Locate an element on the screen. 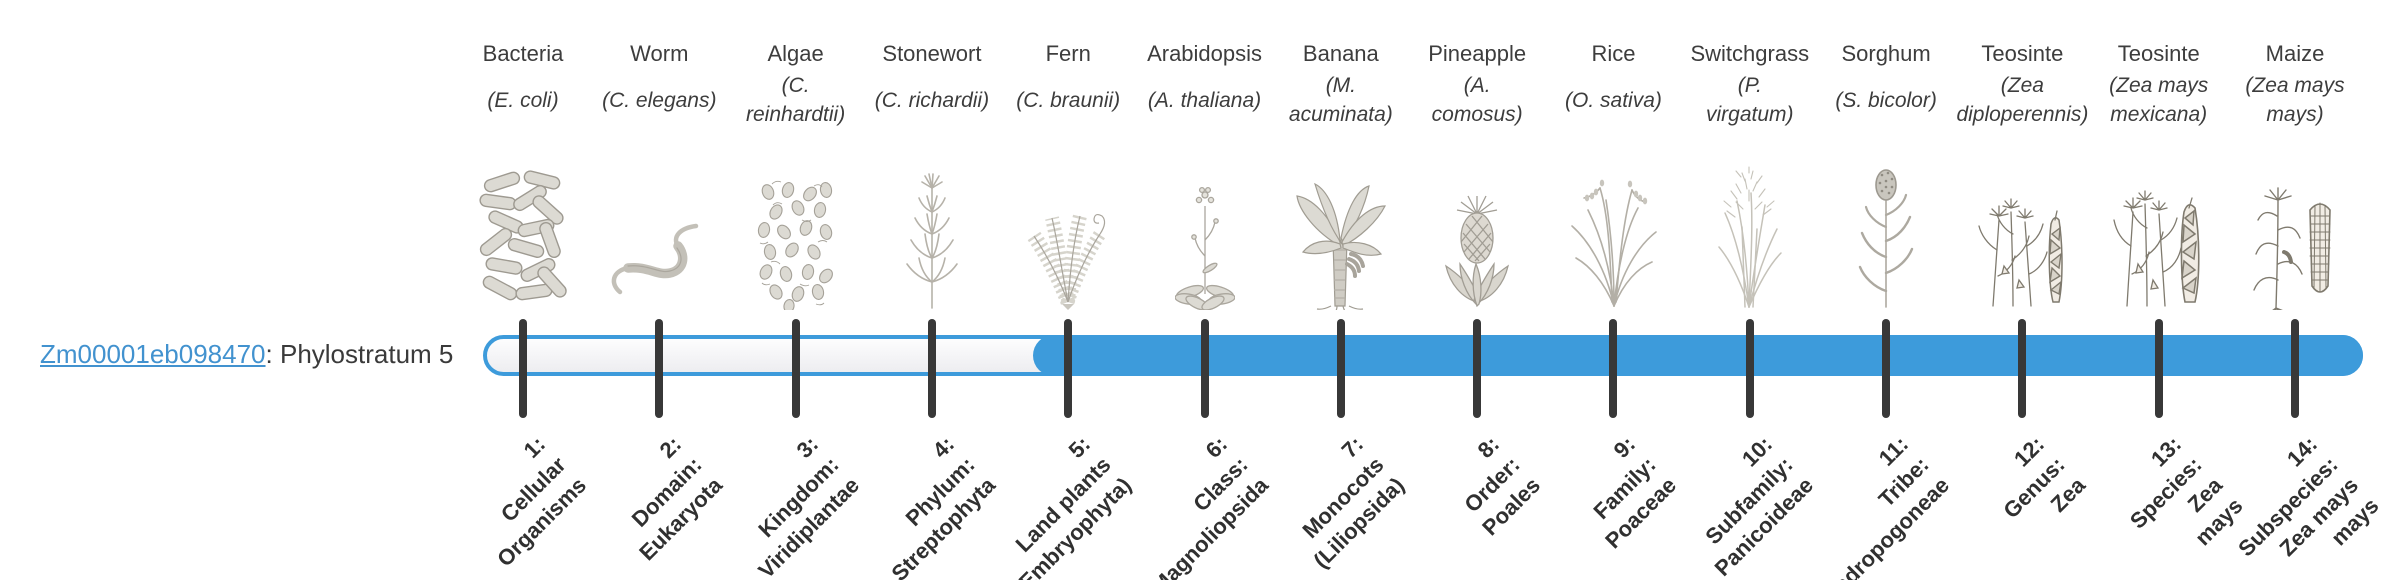  organism-species-label: (M. acuminata) is located at coordinates (1340, 100).